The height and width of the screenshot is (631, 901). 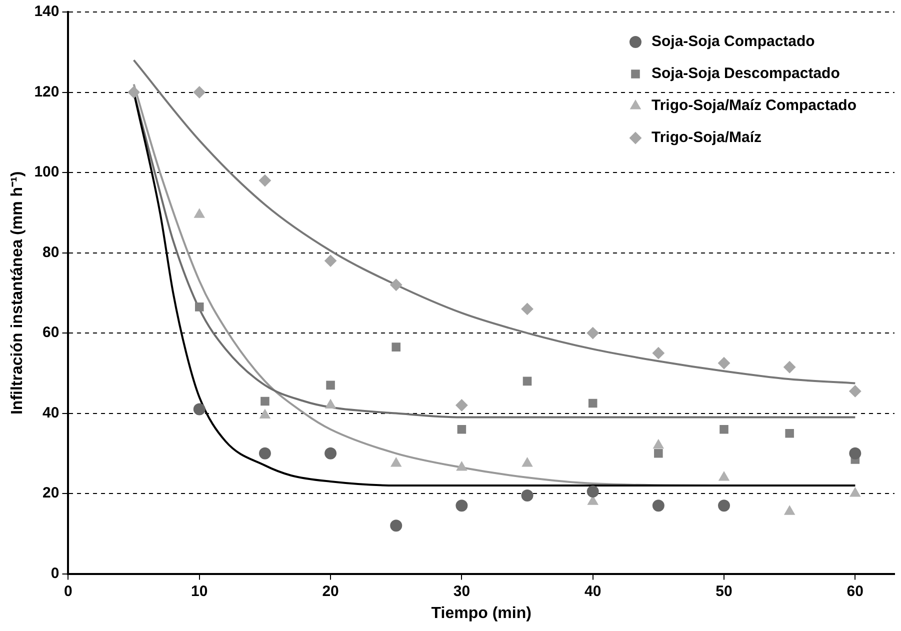 What do you see at coordinates (745, 73) in the screenshot?
I see `legend-label: Soja-Soja Descompactado` at bounding box center [745, 73].